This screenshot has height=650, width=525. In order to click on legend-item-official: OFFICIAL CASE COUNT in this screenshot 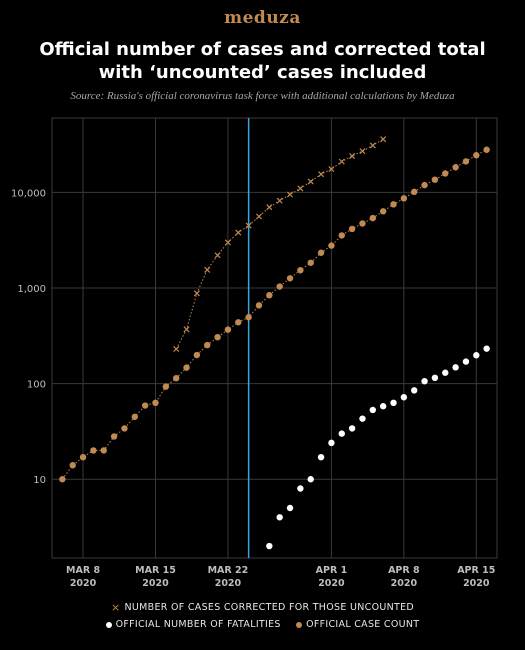, I will do `click(357, 624)`.